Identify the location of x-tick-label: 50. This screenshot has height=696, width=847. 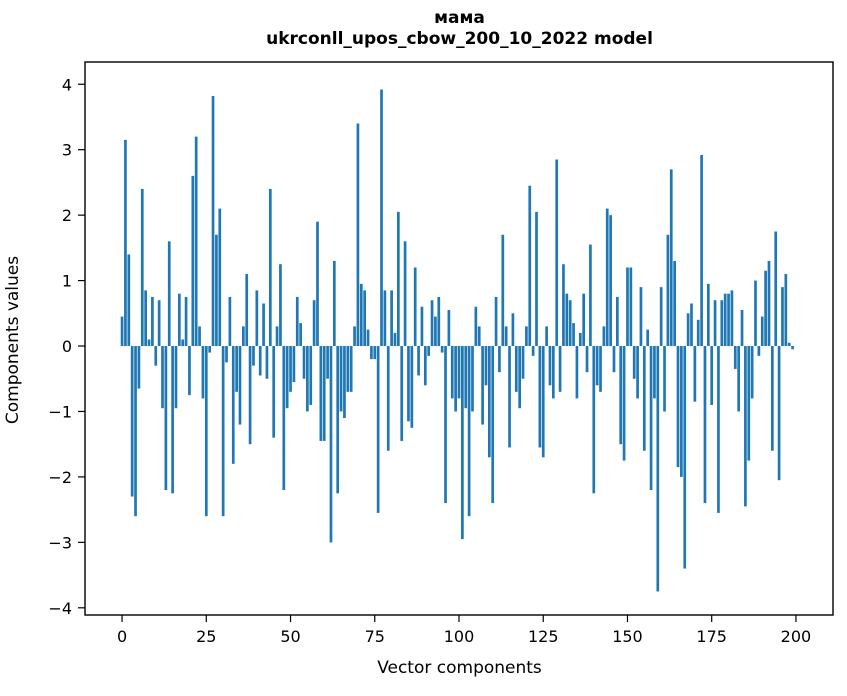
(290, 636).